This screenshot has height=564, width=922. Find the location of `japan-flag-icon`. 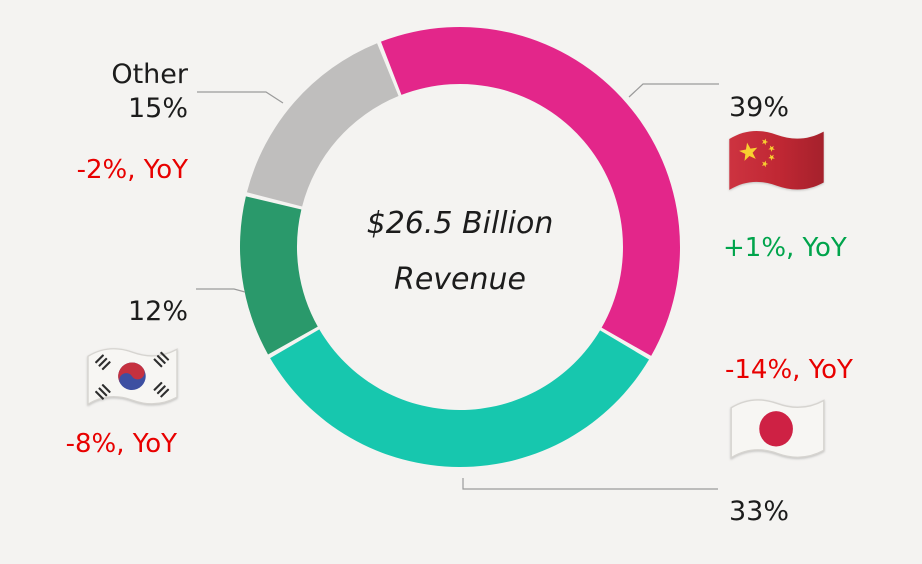

japan-flag-icon is located at coordinates (777, 429).